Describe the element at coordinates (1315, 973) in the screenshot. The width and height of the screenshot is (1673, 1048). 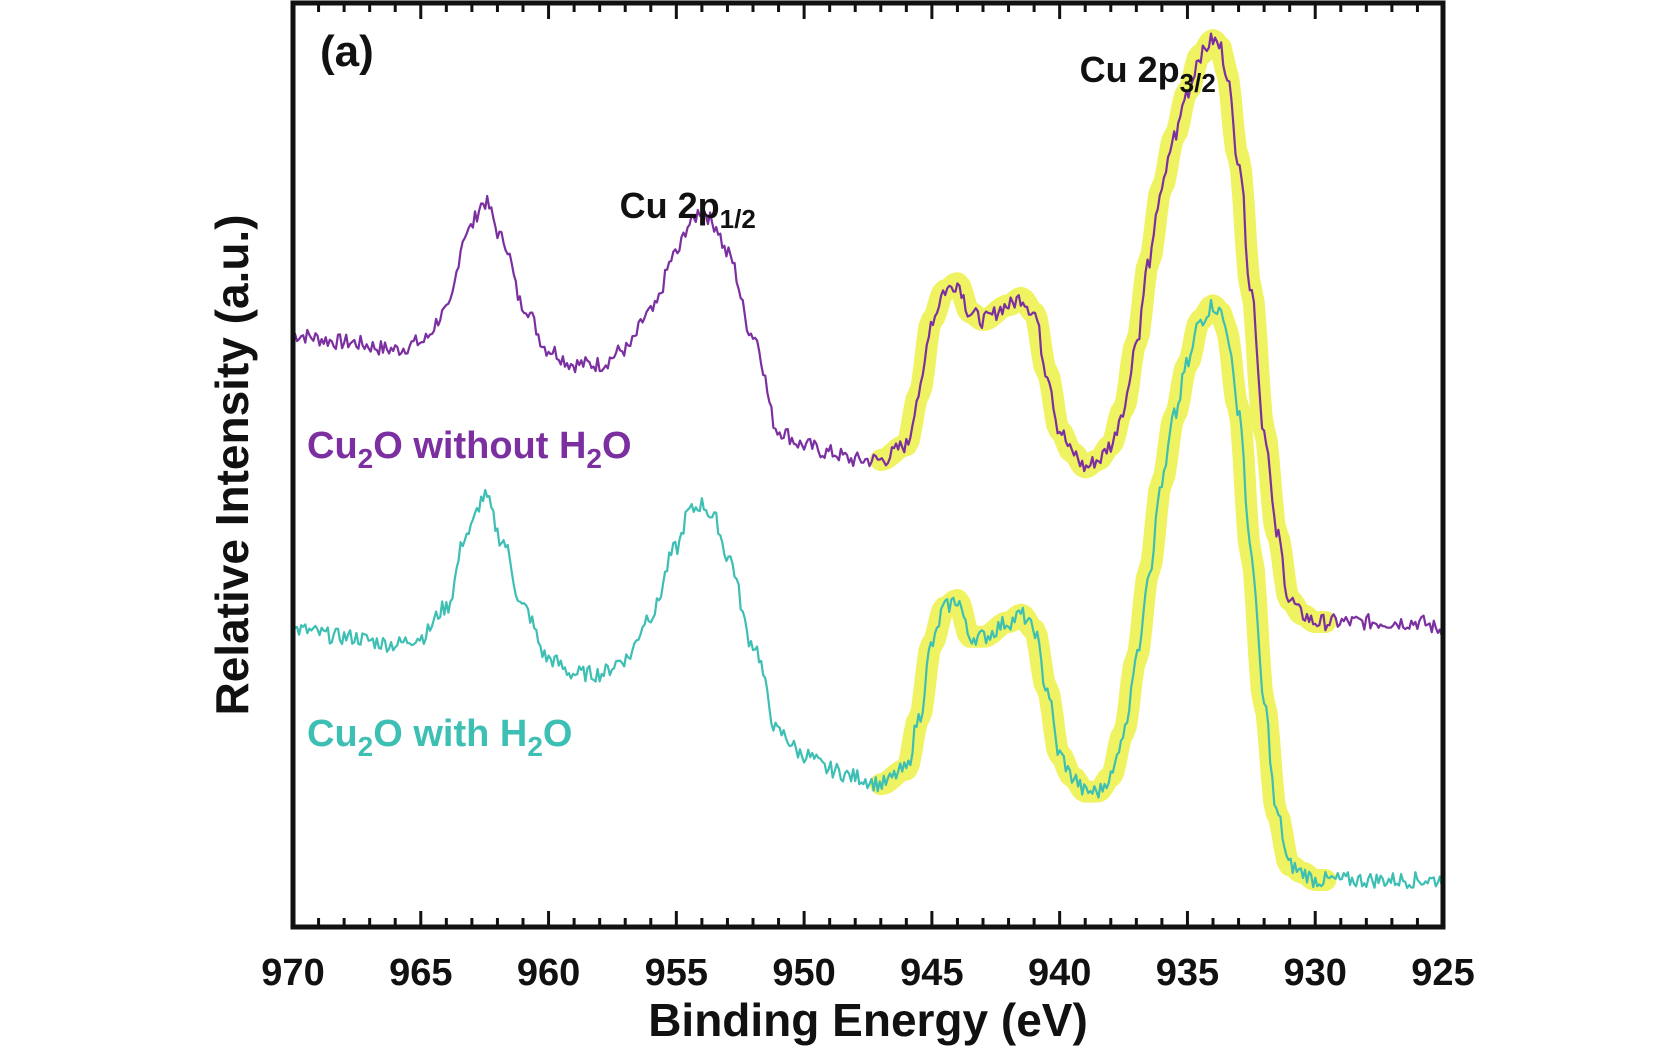
I see `x-tick-label: 930` at that location.